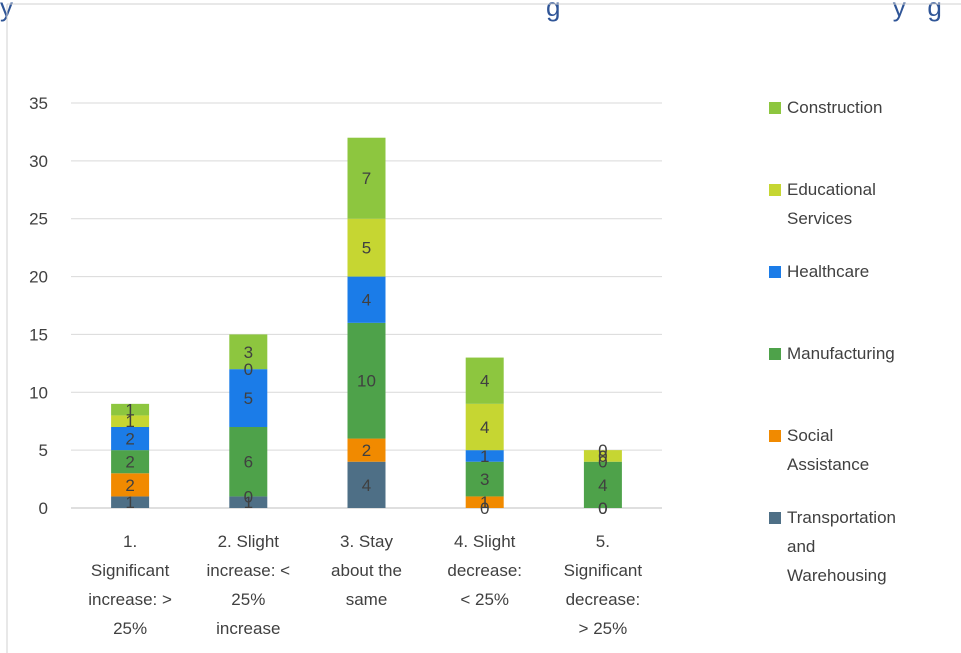 The height and width of the screenshot is (653, 961). I want to click on x-category-label: 4. Slight, so click(485, 541).